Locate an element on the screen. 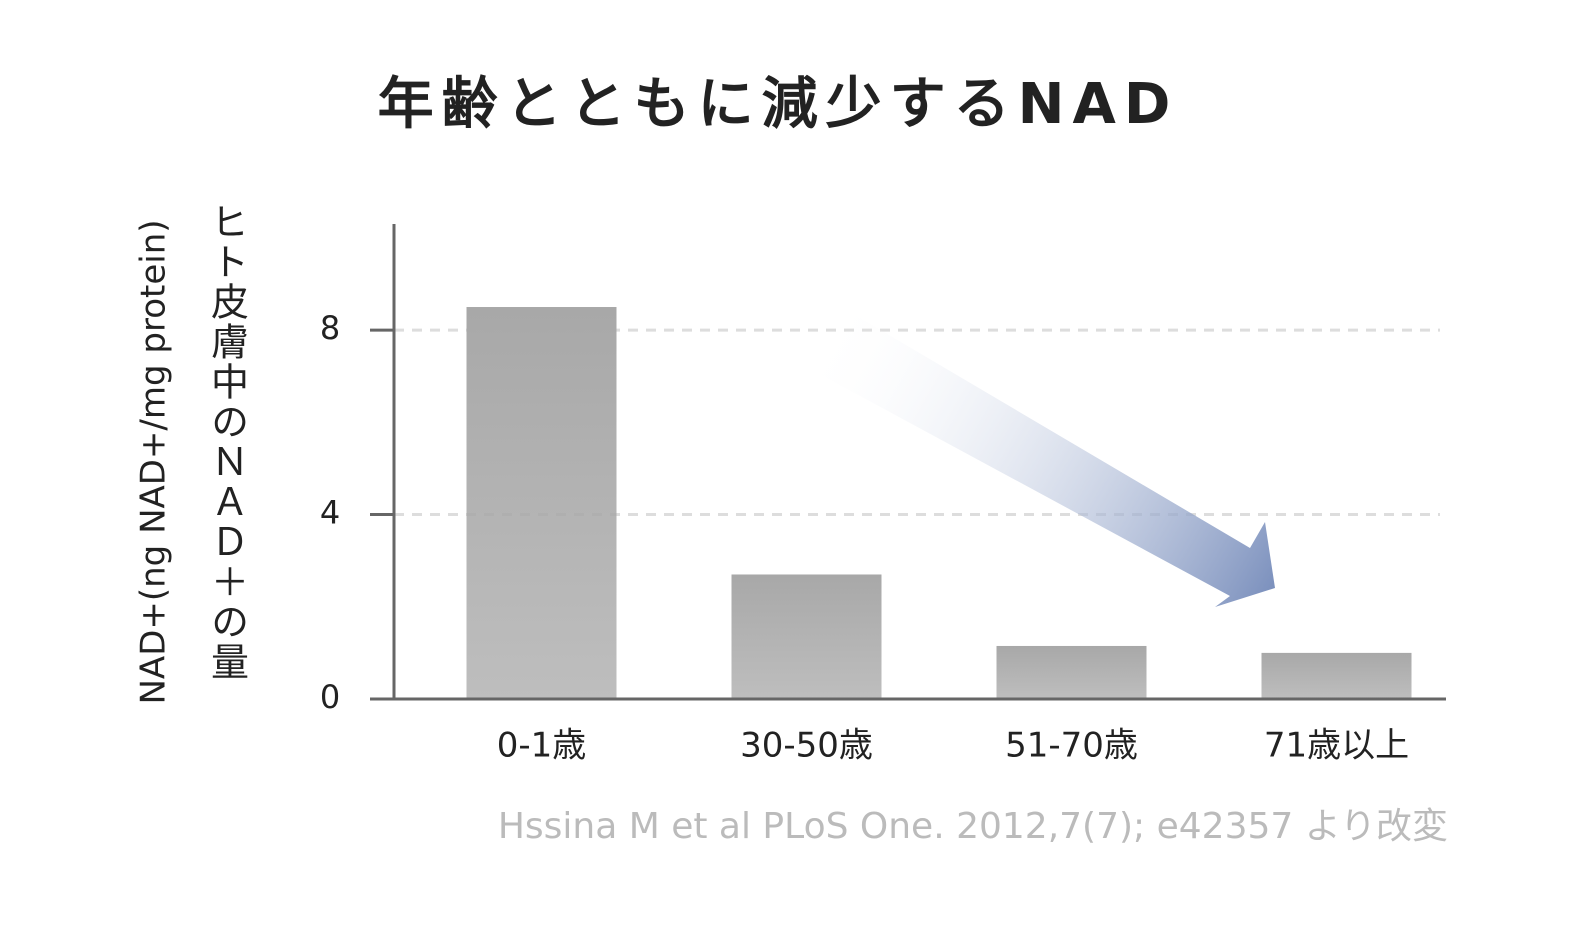 This screenshot has width=1586, height=928. y-tick-label: 0 is located at coordinates (330, 697).